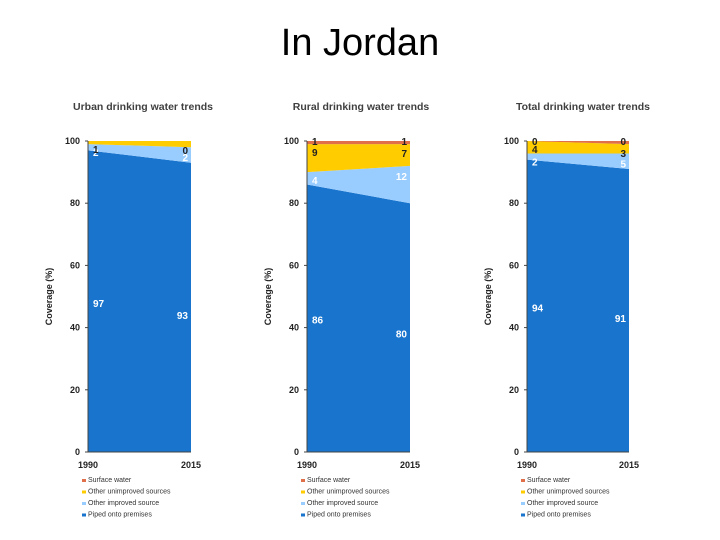 This screenshot has width=720, height=540. I want to click on data-label: 7, so click(404, 154).